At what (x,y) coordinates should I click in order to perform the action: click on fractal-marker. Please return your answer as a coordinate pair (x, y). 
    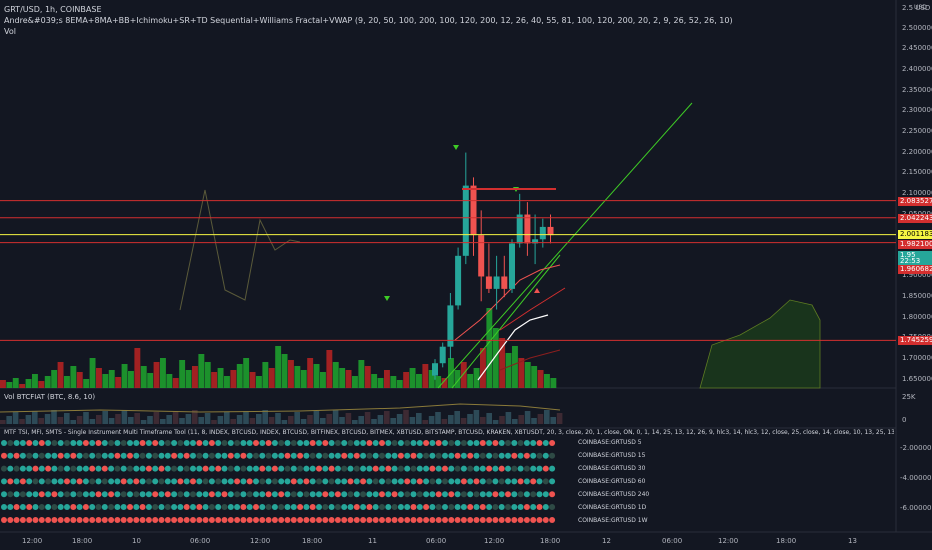
    Looking at the image, I should click on (456, 147).